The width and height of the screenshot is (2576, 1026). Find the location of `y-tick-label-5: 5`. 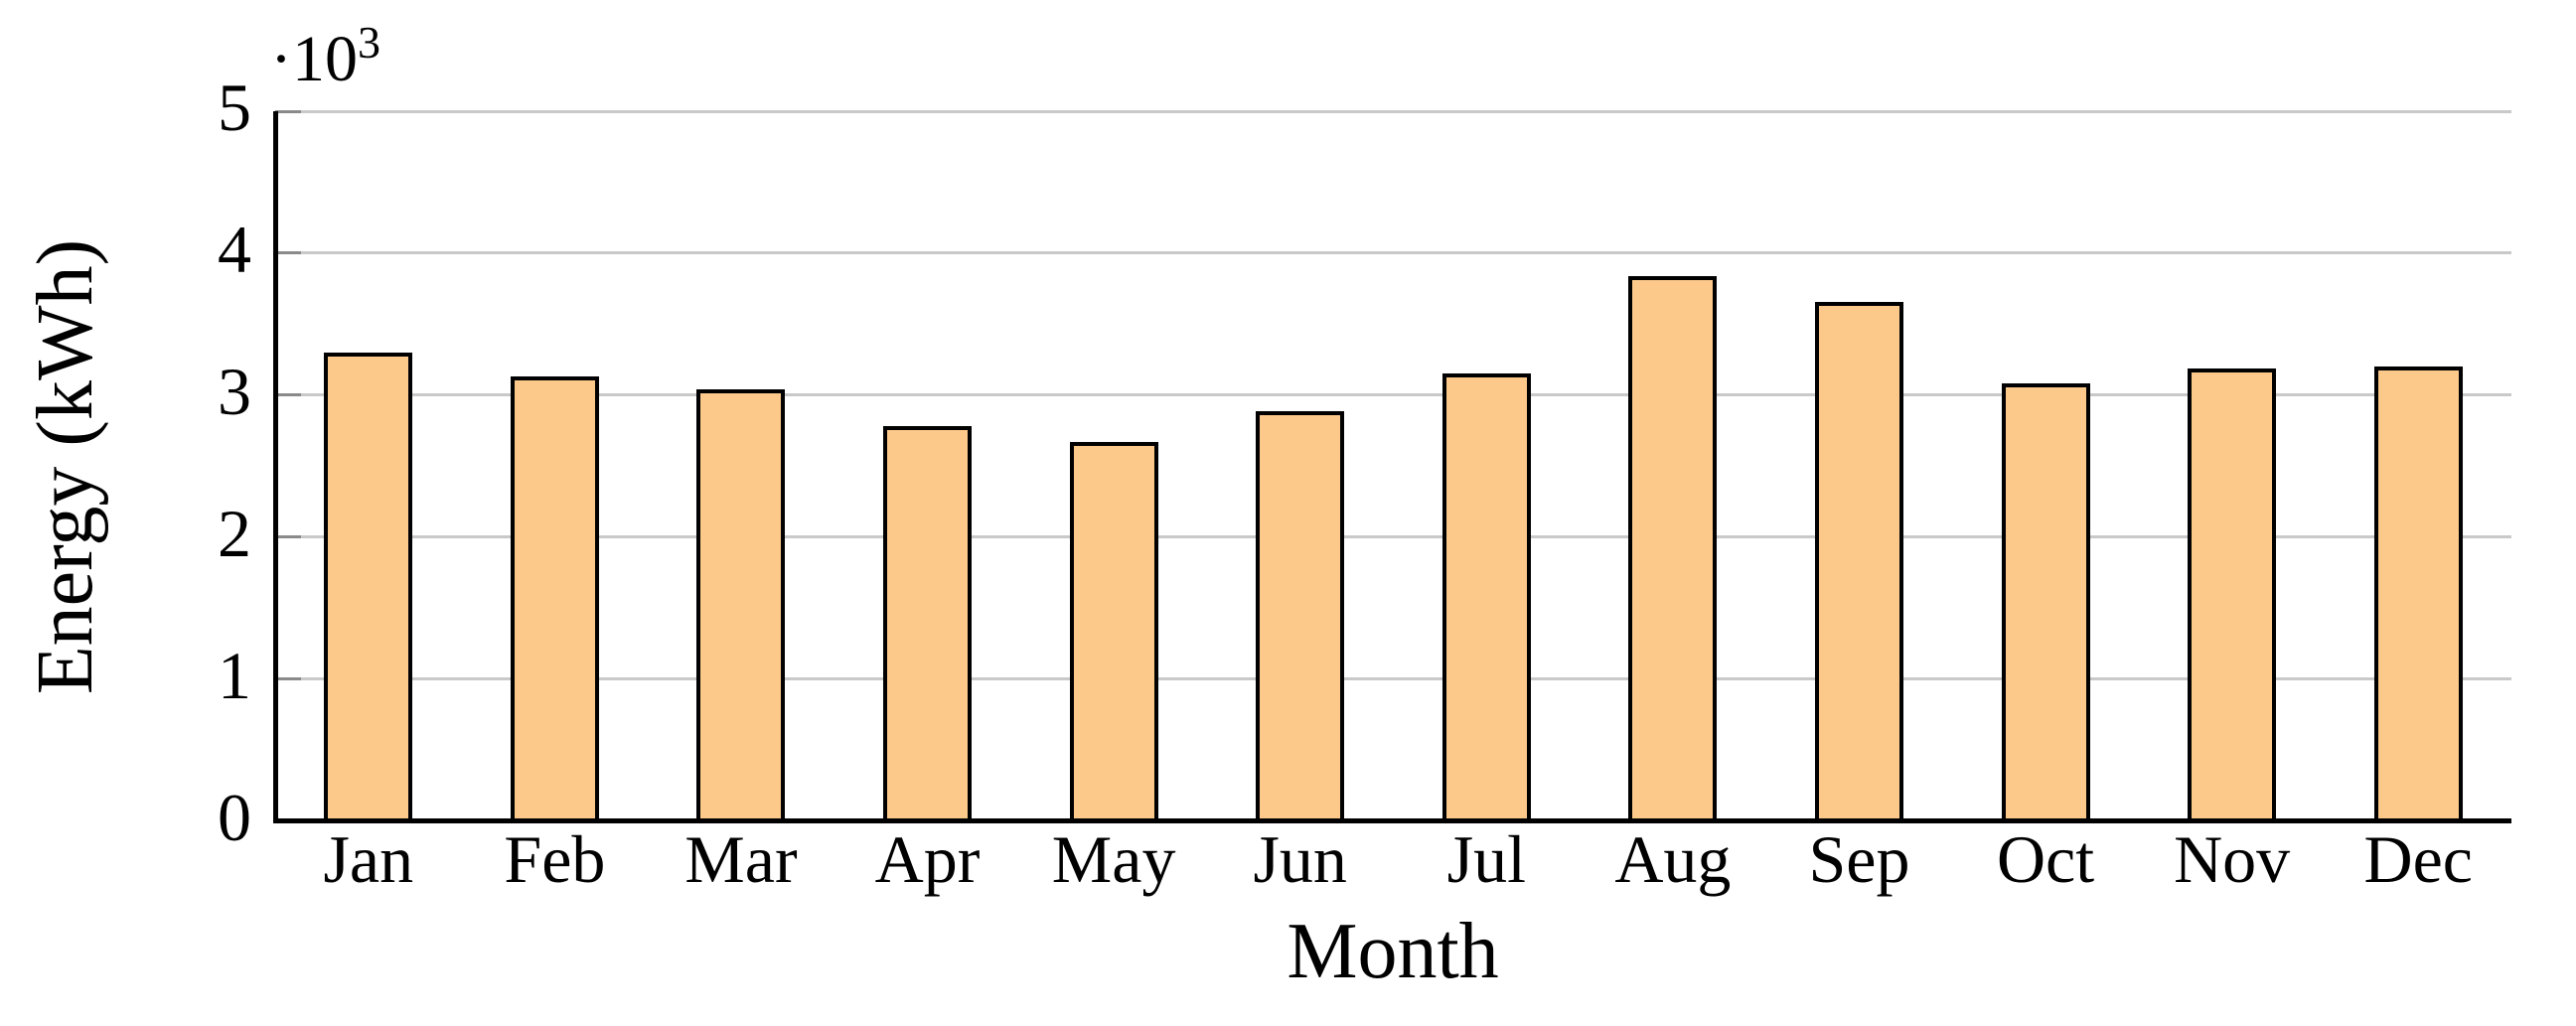

y-tick-label-5: 5 is located at coordinates (234, 107).